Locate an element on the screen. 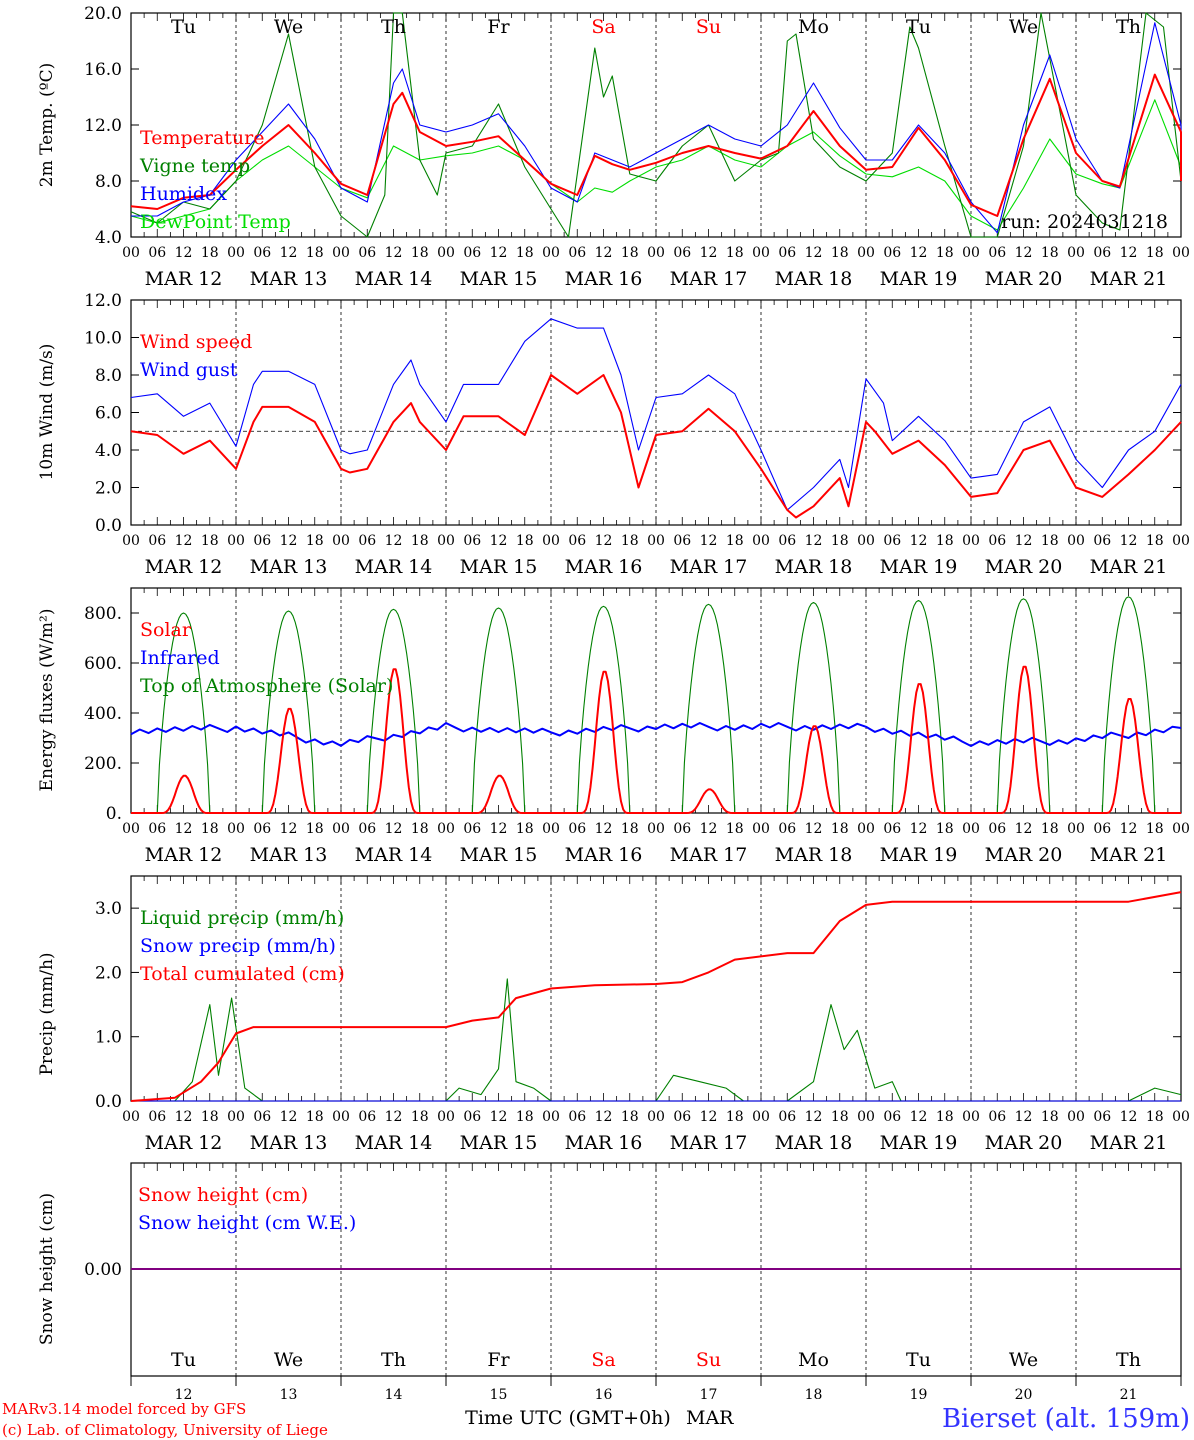 This screenshot has height=1440, width=1194. series-line-infrared is located at coordinates (656, 734).